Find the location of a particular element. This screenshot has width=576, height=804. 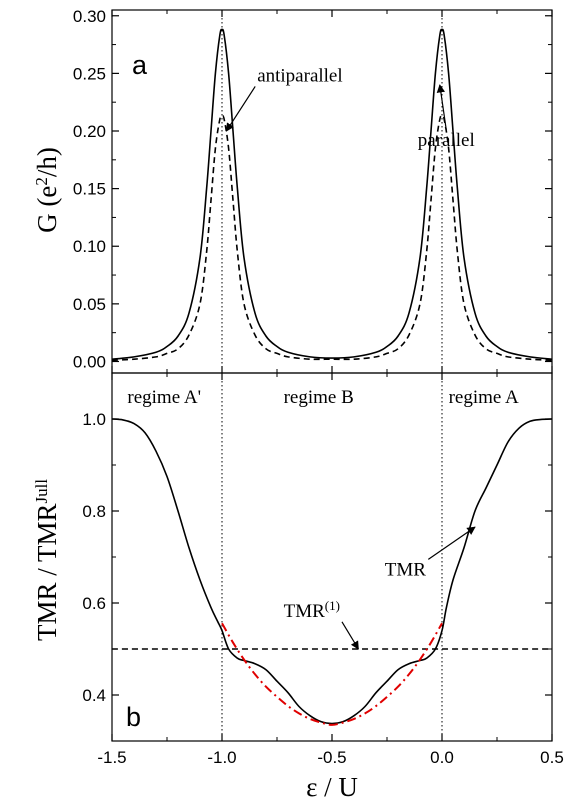

panel-b-regime-label-0: regime A' is located at coordinates (164, 397).